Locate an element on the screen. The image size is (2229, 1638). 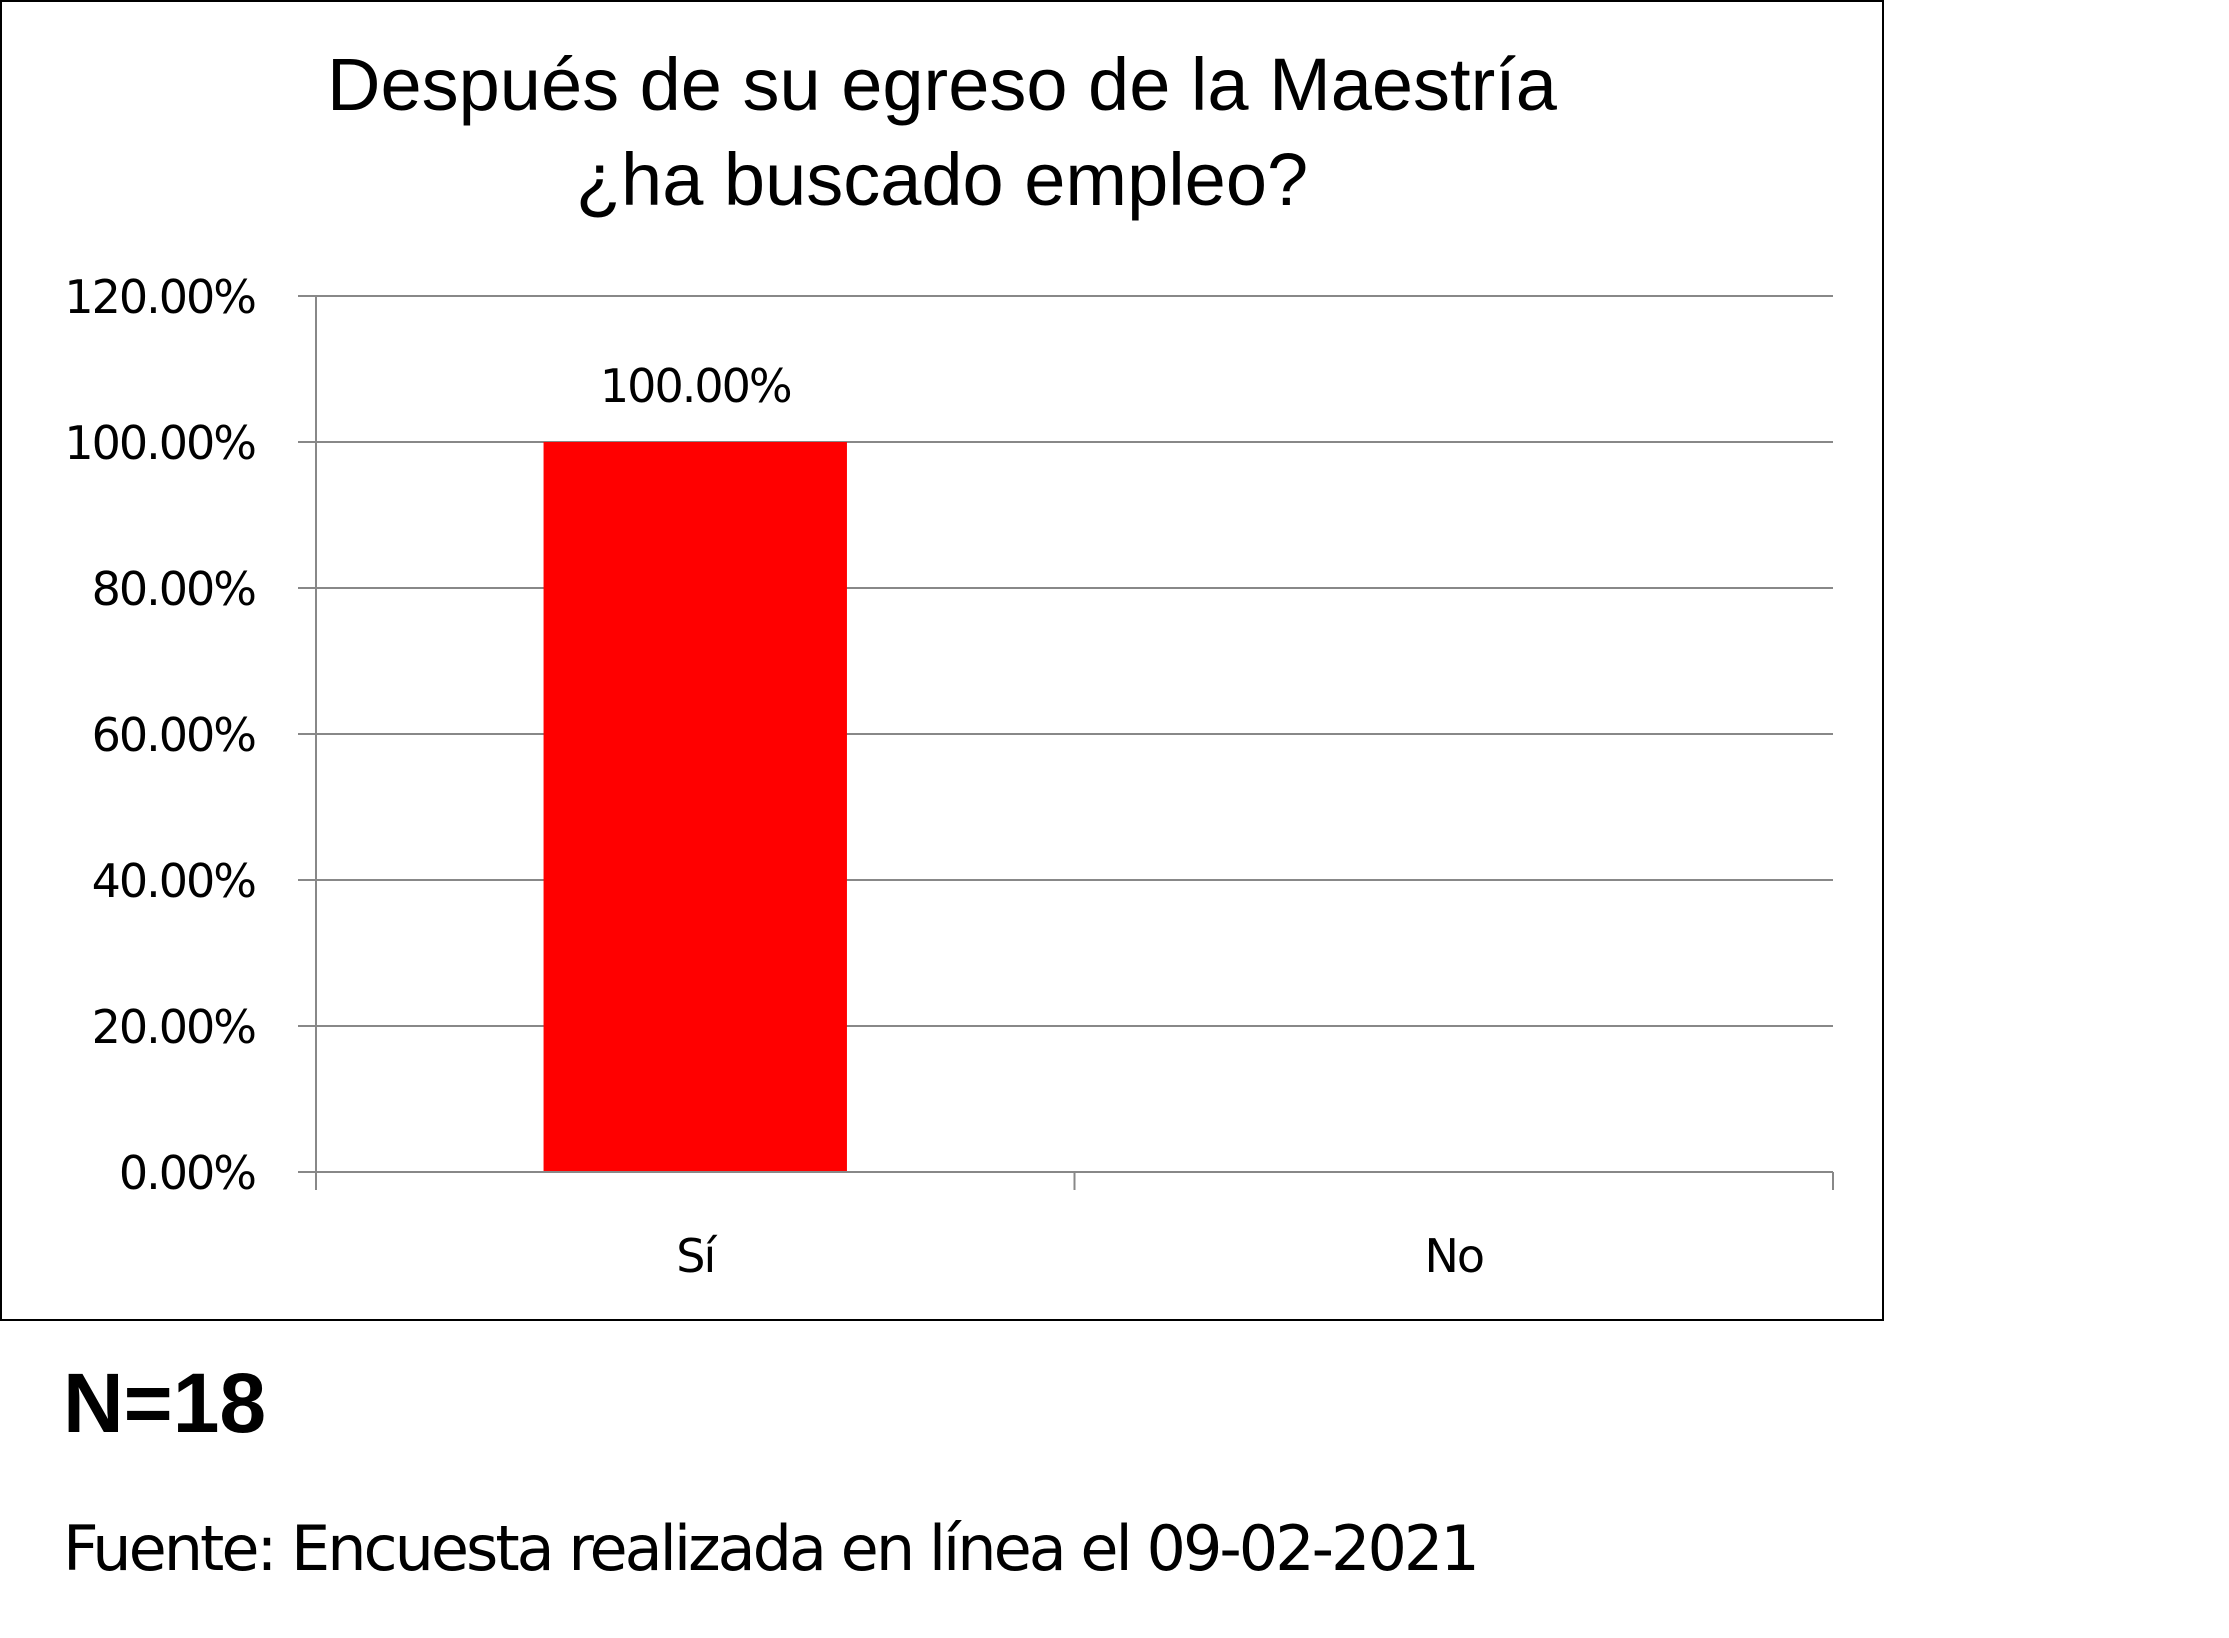
chart-title-line-2: ¿ha buscado empleo? is located at coordinates (942, 179).